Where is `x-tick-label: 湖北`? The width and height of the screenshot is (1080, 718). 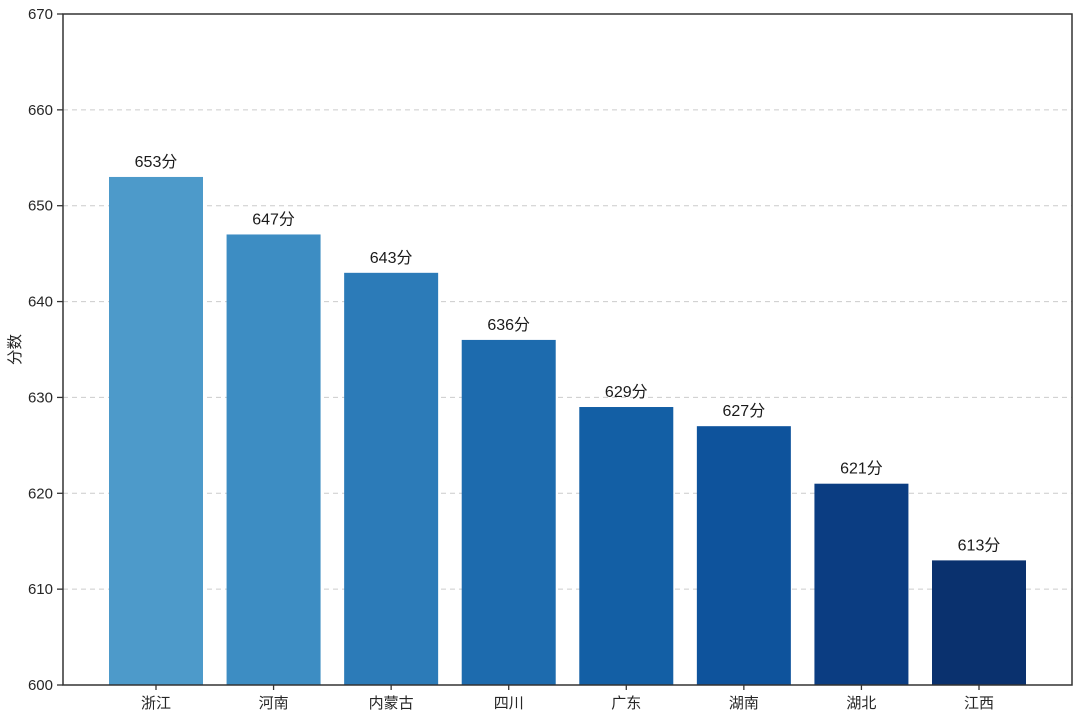
x-tick-label: 湖北 is located at coordinates (861, 703).